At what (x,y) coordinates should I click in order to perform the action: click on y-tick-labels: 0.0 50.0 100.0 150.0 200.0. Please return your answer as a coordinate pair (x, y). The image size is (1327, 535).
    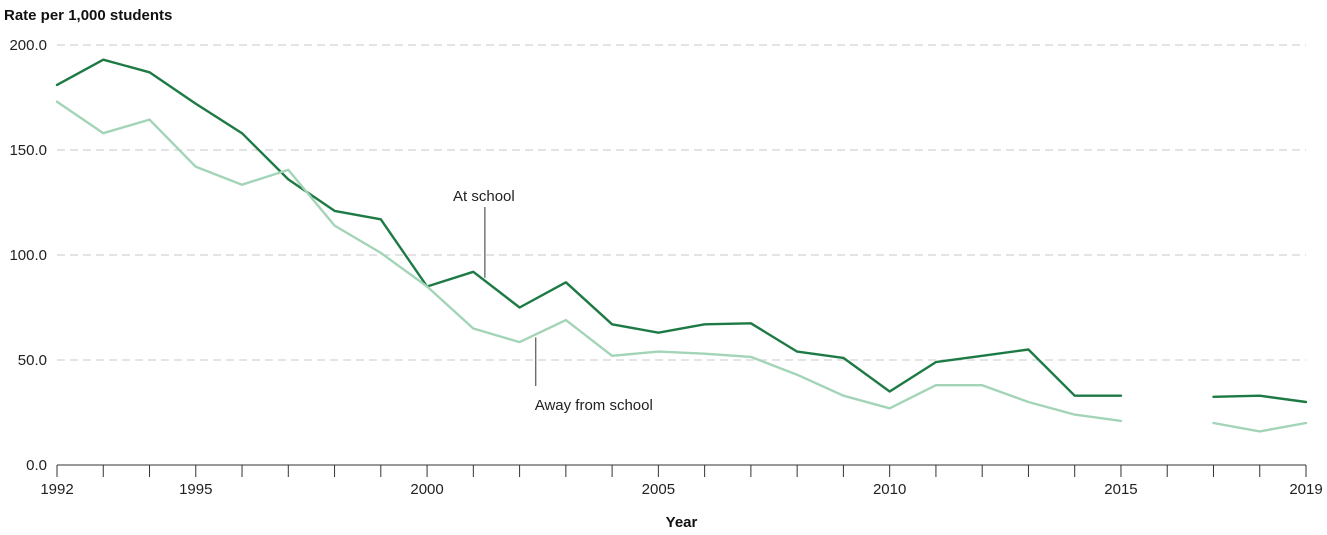
    Looking at the image, I should click on (28, 255).